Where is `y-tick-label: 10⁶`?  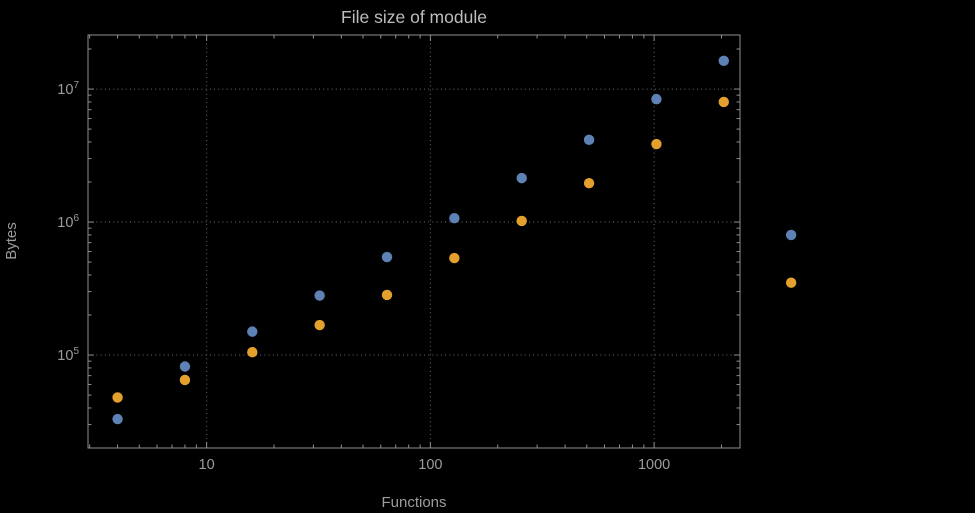
y-tick-label: 10⁶ is located at coordinates (68, 222).